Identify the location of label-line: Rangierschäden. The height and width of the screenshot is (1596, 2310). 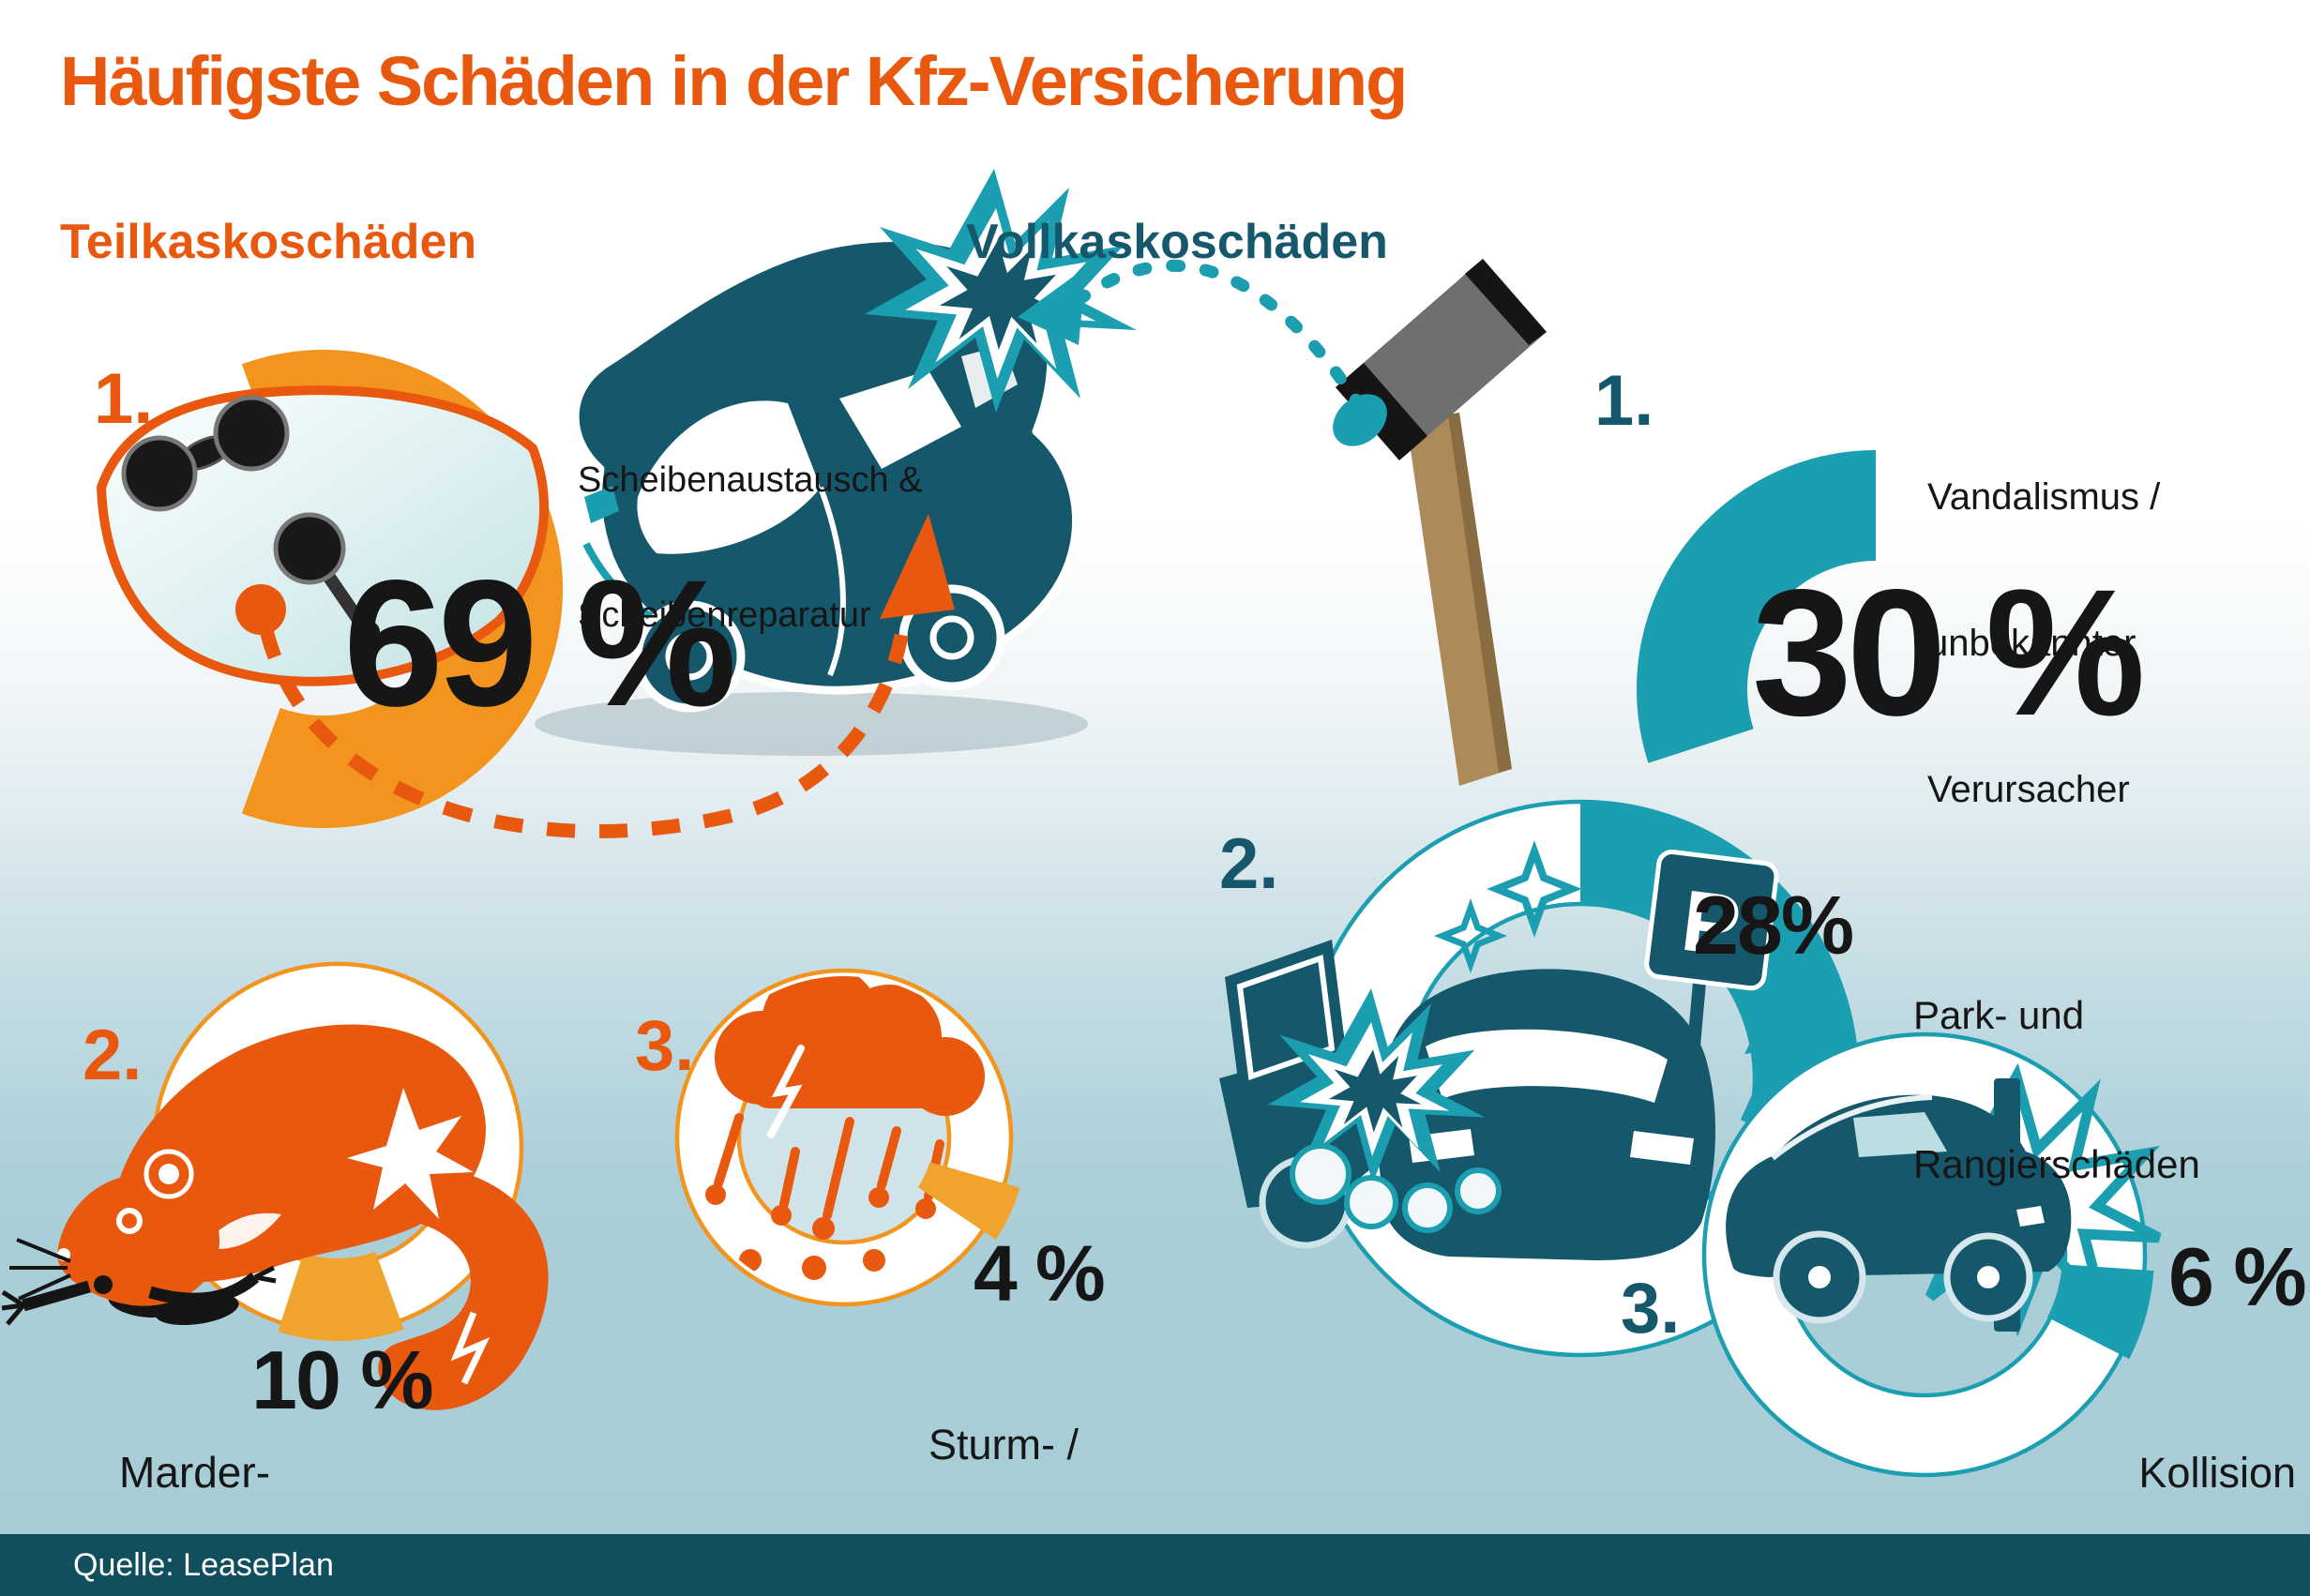
(2056, 1164).